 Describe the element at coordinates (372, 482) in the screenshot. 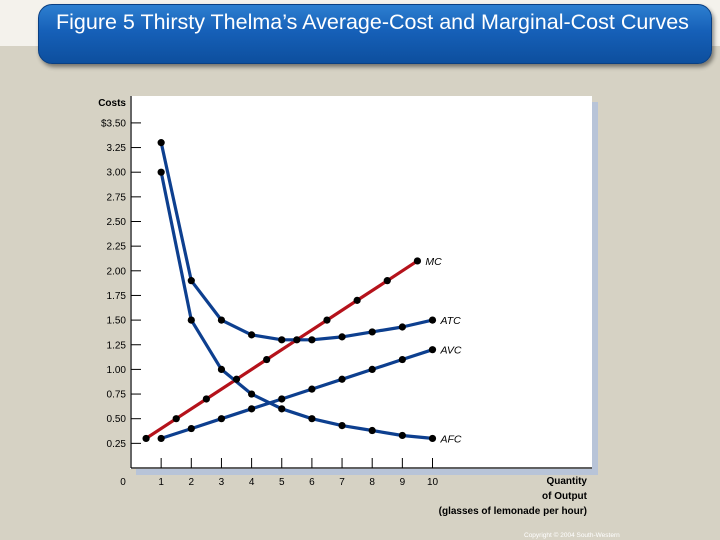

I see `x-tick-label: 8` at that location.